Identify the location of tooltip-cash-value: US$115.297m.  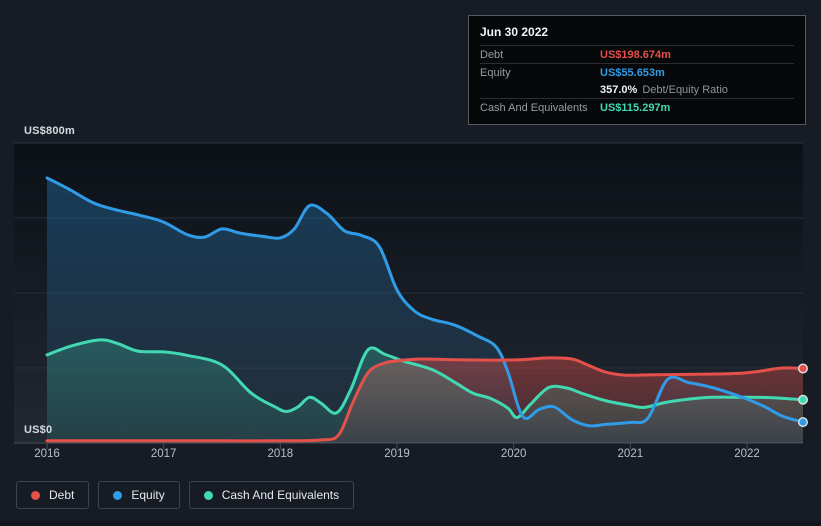
(635, 107).